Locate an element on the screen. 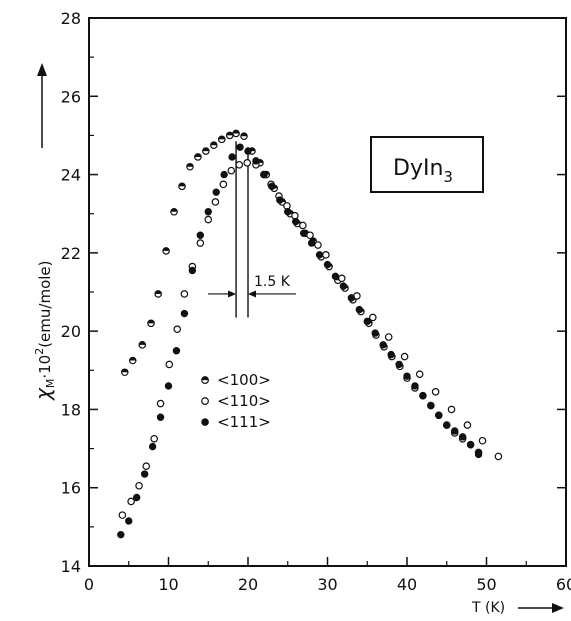 The image size is (571, 621). y-label-units: (emu/mole) is located at coordinates (45, 304).